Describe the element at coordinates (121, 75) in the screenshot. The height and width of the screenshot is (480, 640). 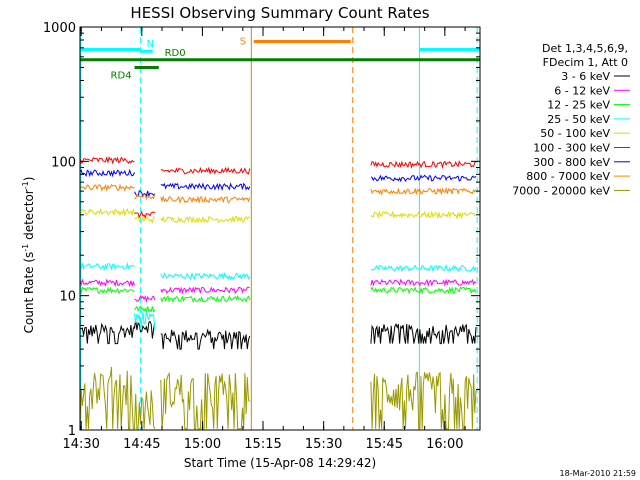
I see `flag-label-4: RD4` at that location.